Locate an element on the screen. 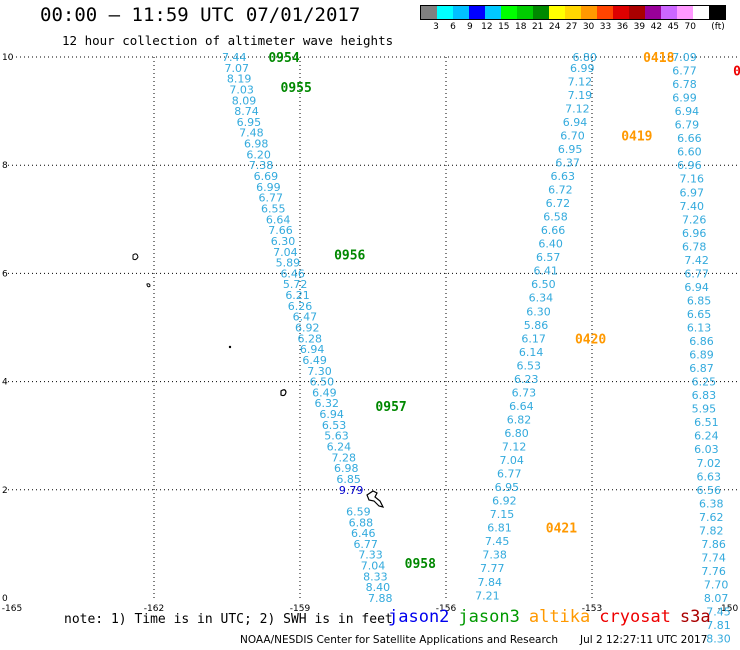  legend-label: 70 is located at coordinates (690, 27).